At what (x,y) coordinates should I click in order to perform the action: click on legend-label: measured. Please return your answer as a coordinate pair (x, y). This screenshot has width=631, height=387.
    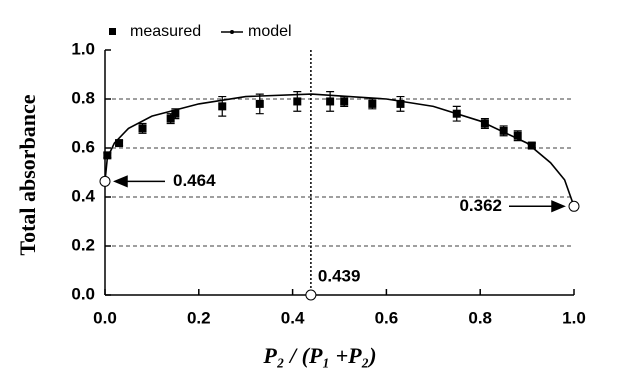
    Looking at the image, I should click on (165, 31).